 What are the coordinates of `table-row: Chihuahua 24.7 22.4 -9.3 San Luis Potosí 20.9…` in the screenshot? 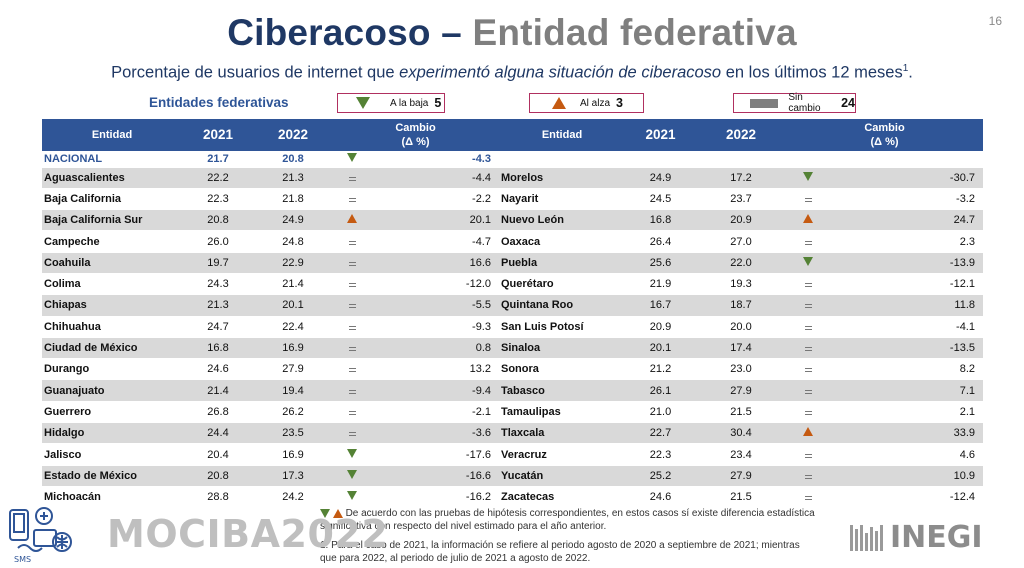 It's located at (512, 327).